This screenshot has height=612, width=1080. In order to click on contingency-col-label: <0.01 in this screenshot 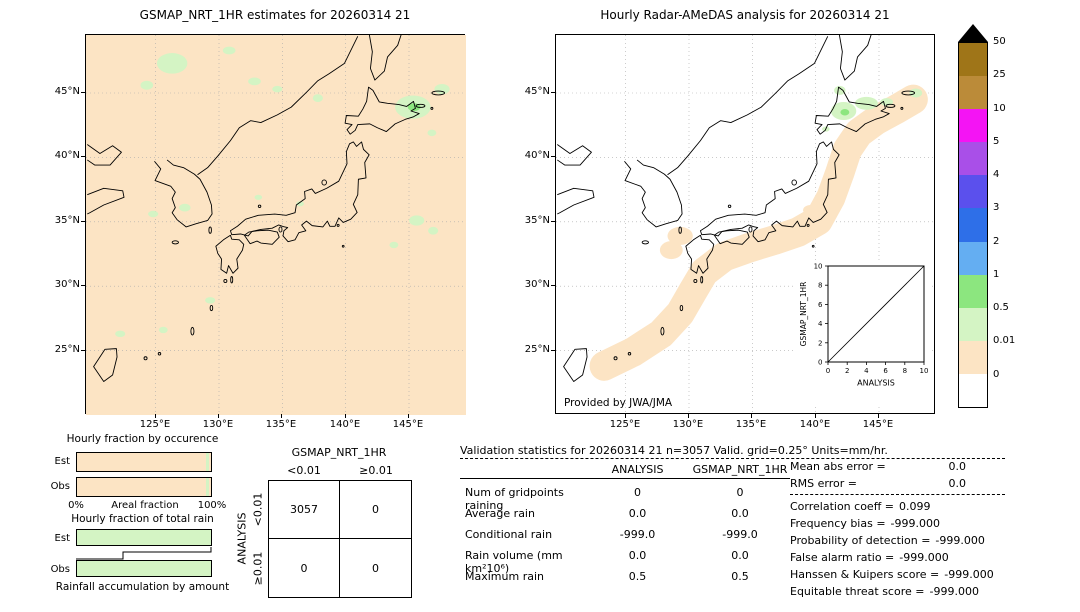, I will do `click(304, 470)`.